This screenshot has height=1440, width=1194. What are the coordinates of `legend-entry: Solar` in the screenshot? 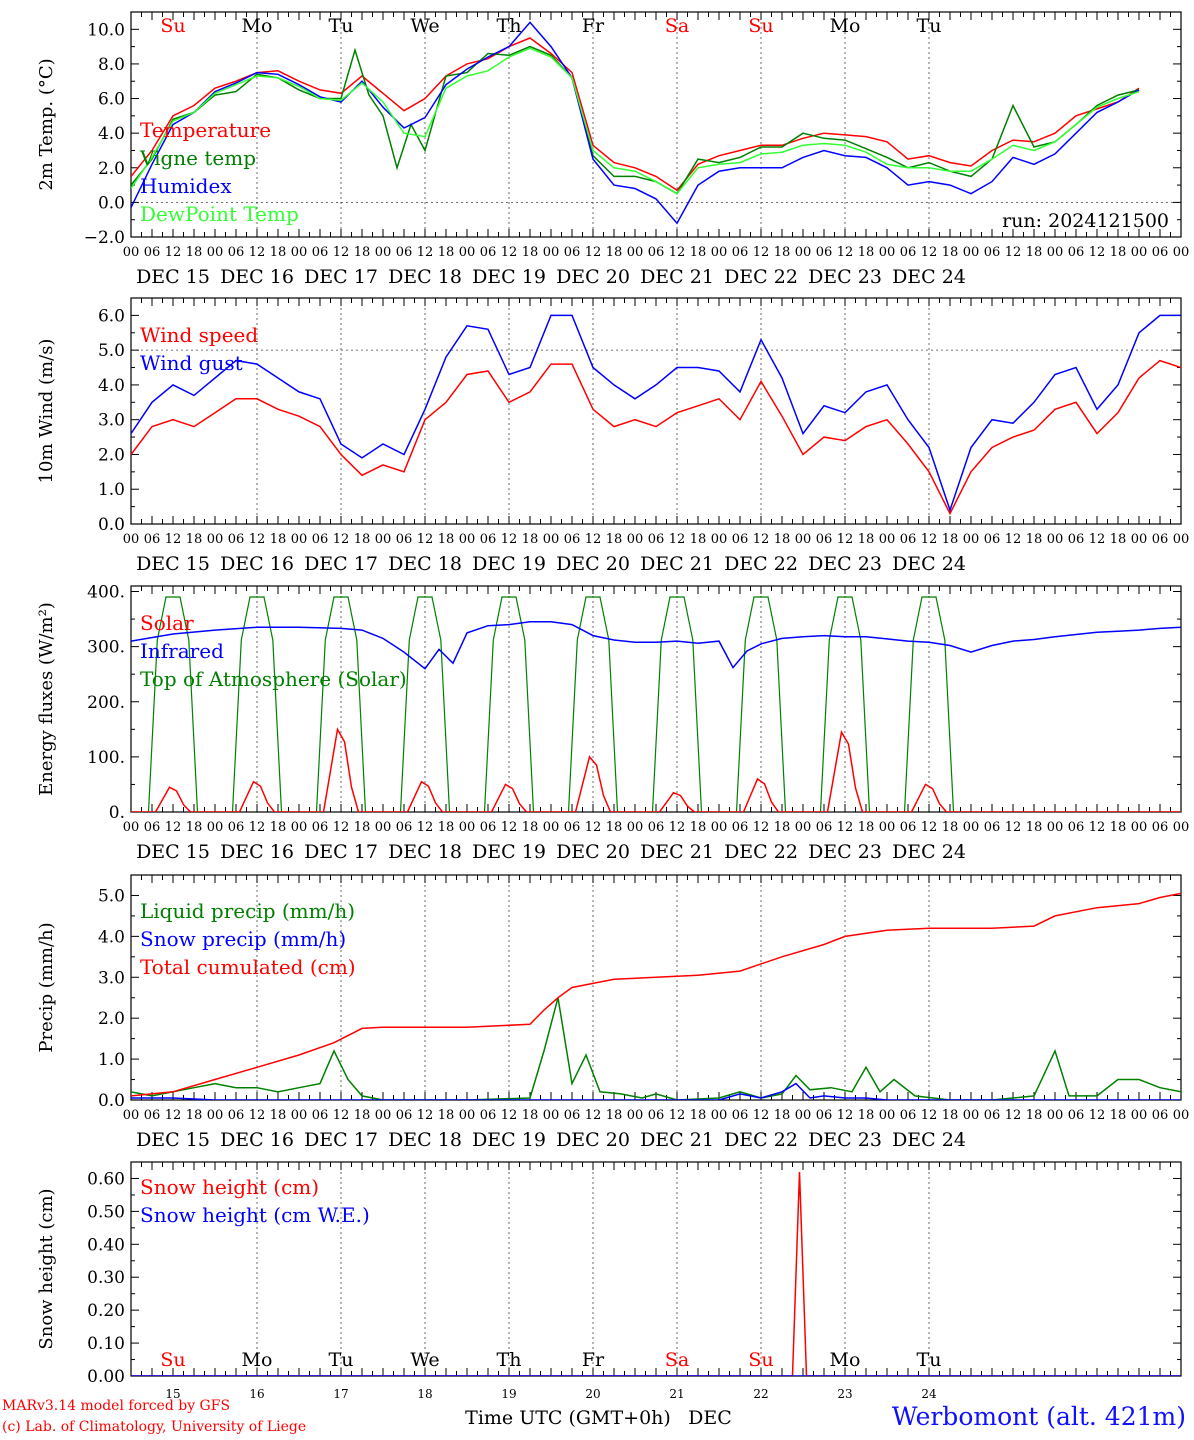 It's located at (167, 623).